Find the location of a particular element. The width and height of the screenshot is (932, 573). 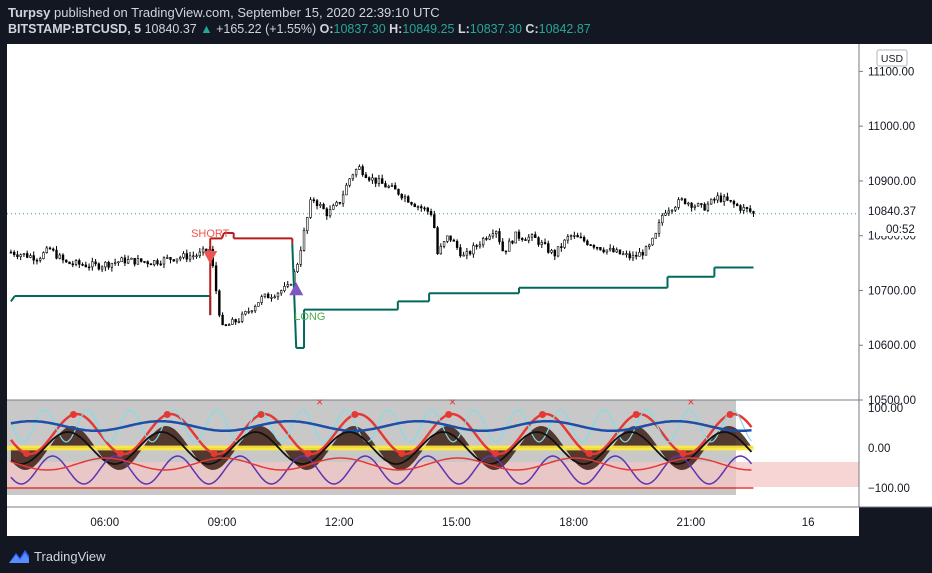

time-axis is located at coordinates (433, 521).